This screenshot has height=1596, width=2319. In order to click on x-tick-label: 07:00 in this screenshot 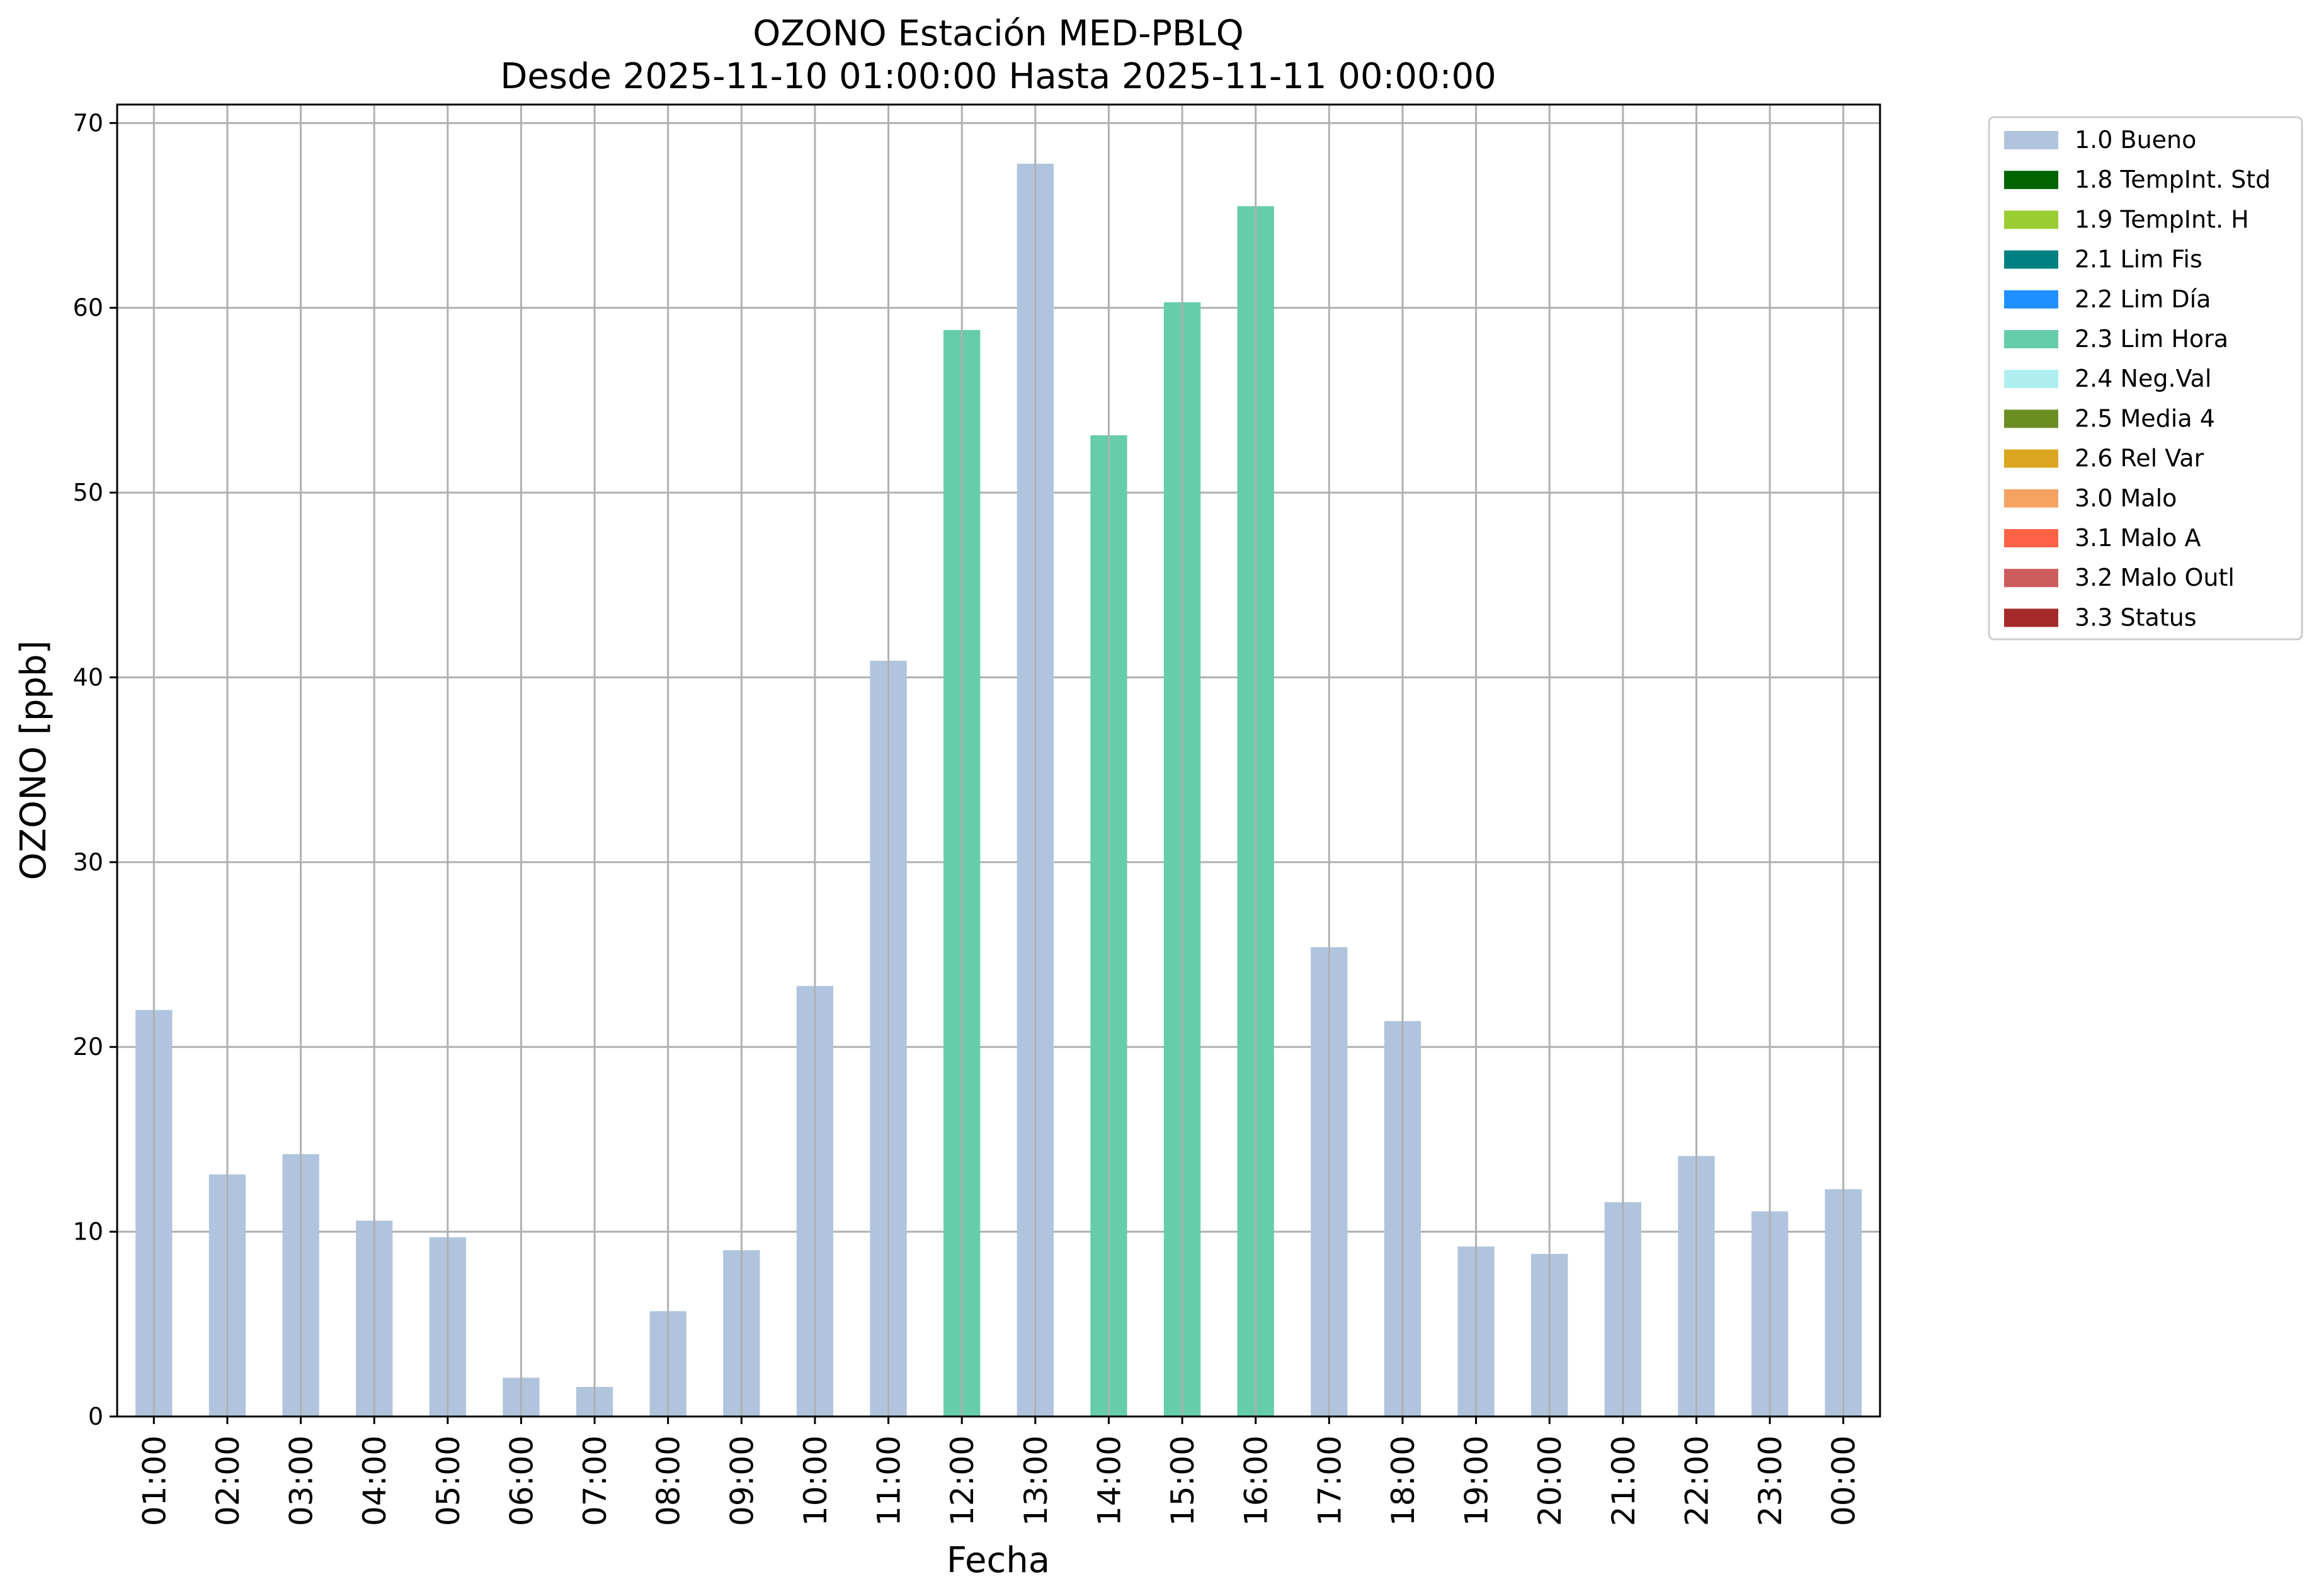, I will do `click(595, 1480)`.